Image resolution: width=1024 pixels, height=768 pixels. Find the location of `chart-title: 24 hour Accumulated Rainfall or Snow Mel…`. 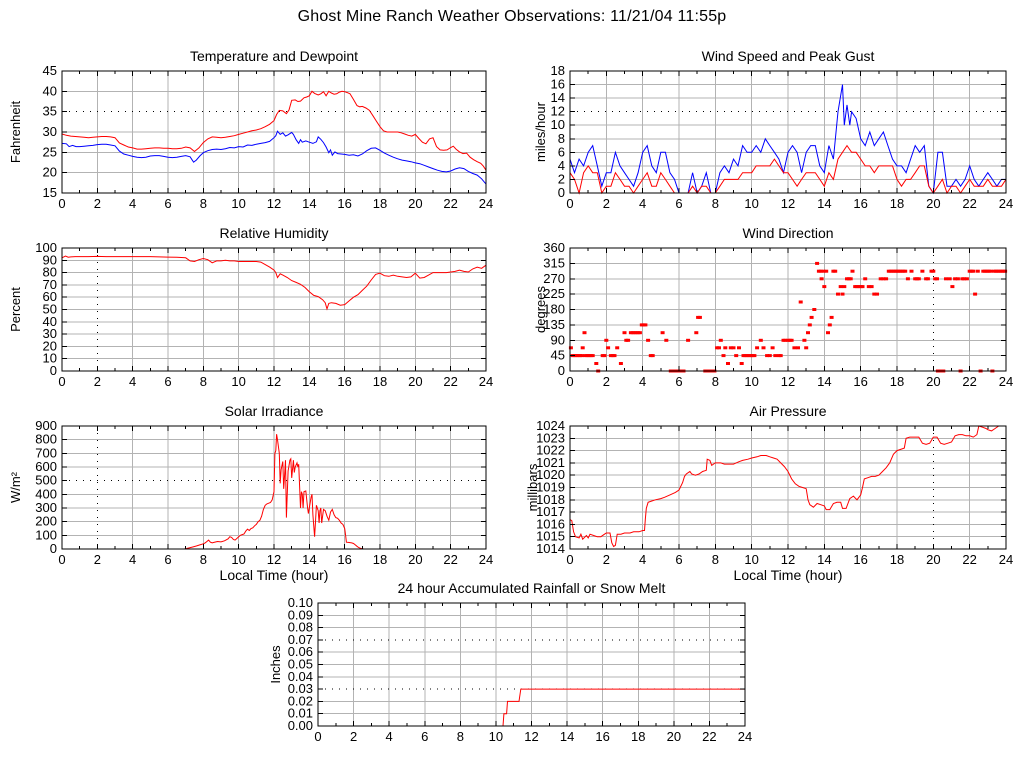

chart-title: 24 hour Accumulated Rainfall or Snow Mel… is located at coordinates (532, 588).